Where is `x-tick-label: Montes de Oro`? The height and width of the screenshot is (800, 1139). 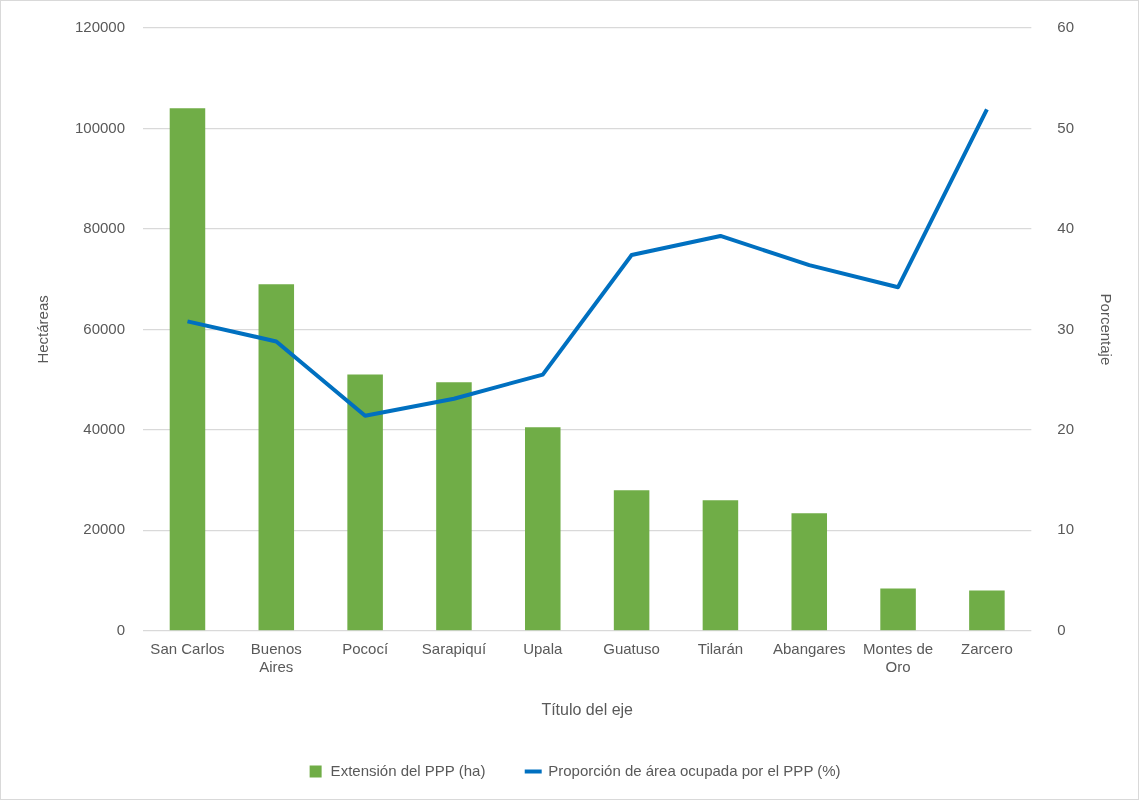
x-tick-label: Montes de Oro is located at coordinates (898, 657).